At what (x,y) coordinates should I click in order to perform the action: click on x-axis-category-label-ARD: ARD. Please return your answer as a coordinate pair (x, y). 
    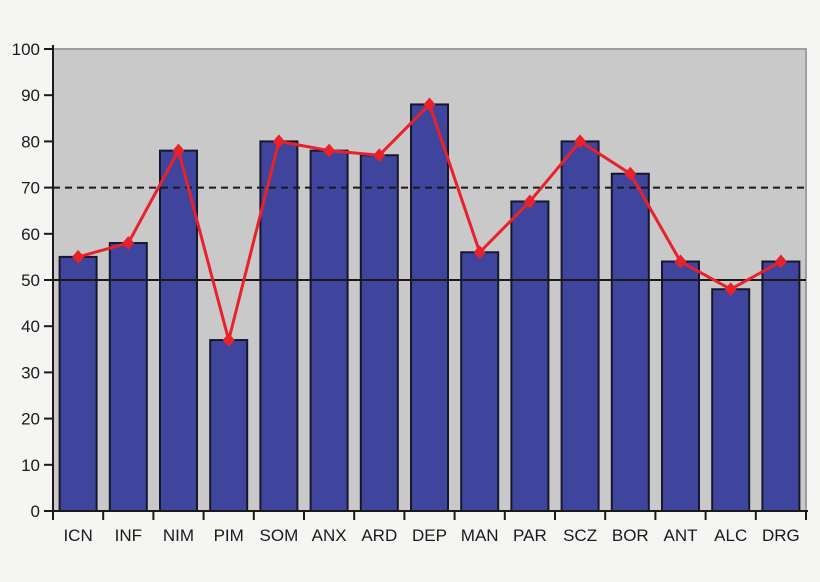
    Looking at the image, I should click on (379, 535).